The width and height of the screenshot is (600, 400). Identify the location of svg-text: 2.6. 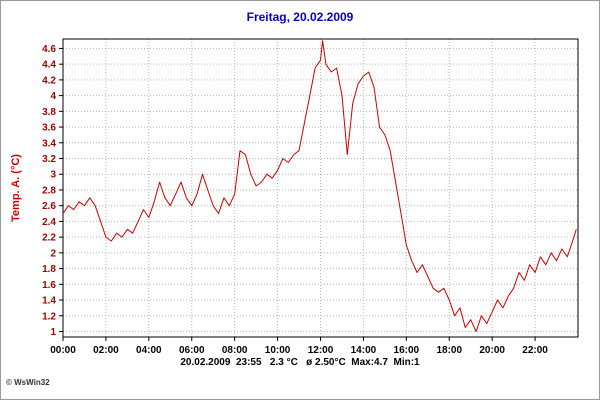
(49, 206).